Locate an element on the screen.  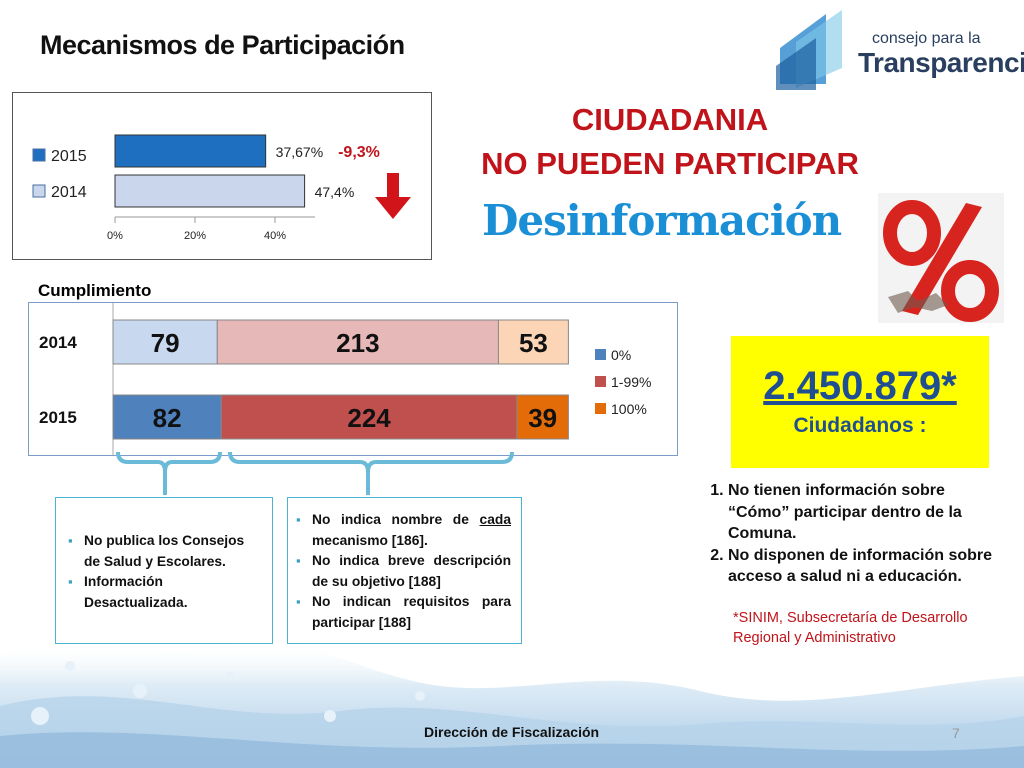
down-arrow-icon is located at coordinates (393, 196).